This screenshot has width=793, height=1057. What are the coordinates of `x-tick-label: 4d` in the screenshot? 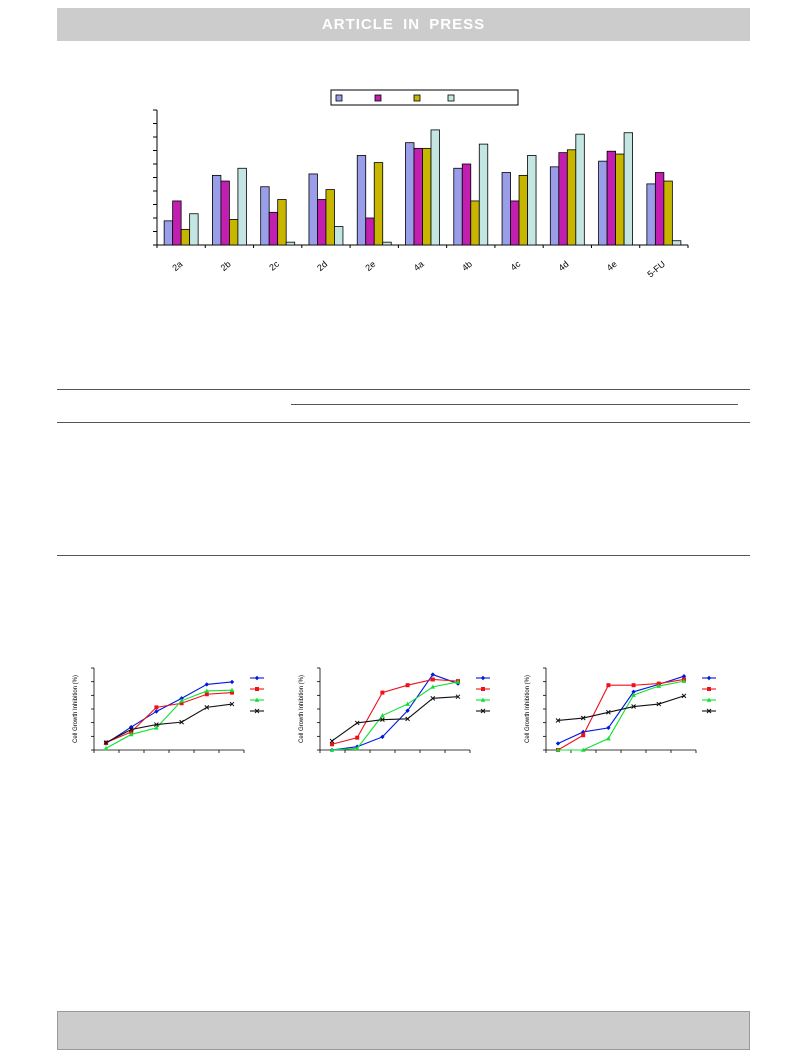 It's located at (564, 266).